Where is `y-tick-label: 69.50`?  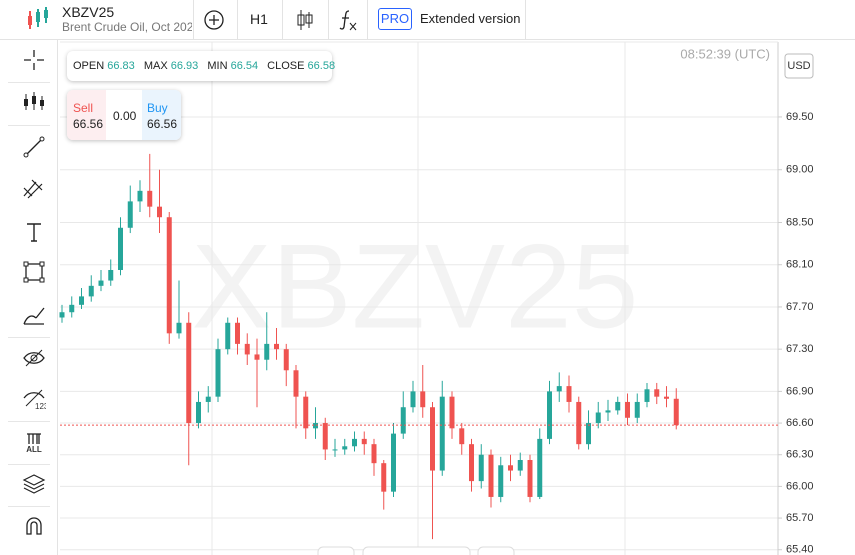 y-tick-label: 69.50 is located at coordinates (800, 117).